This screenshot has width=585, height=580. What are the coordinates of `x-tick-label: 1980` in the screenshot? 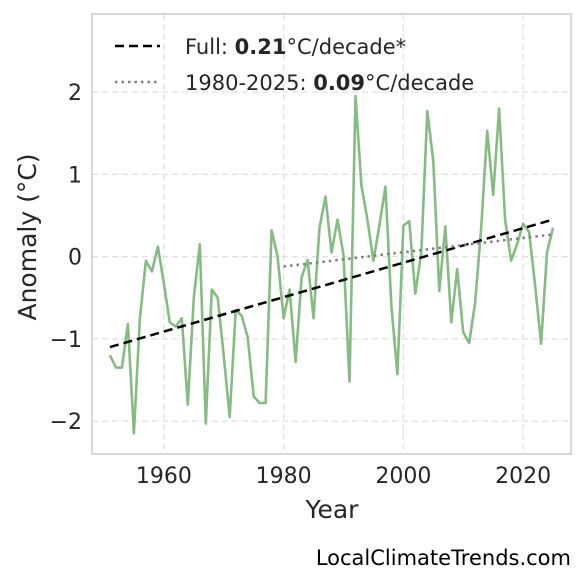 It's located at (284, 476).